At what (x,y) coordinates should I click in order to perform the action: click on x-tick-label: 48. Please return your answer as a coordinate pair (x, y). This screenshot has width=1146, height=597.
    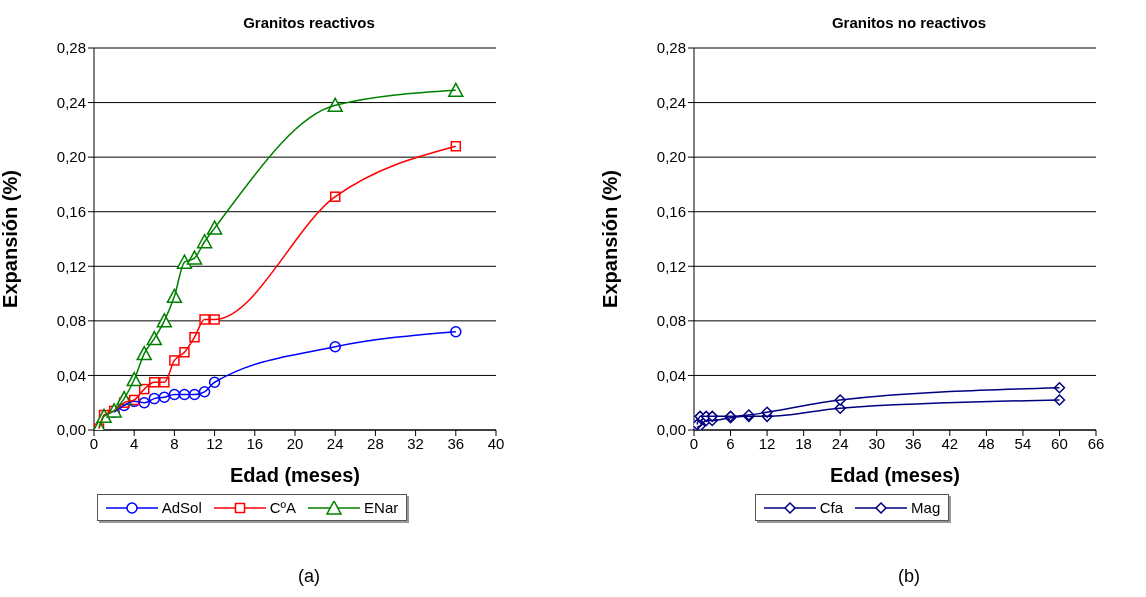
    Looking at the image, I should click on (986, 443).